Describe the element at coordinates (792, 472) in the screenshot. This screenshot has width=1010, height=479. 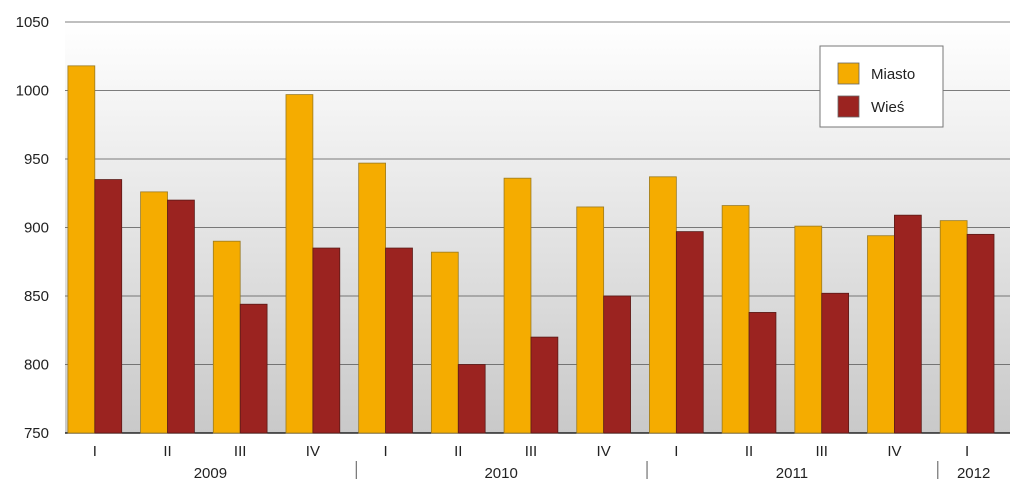
I see `group-label: 2011` at that location.